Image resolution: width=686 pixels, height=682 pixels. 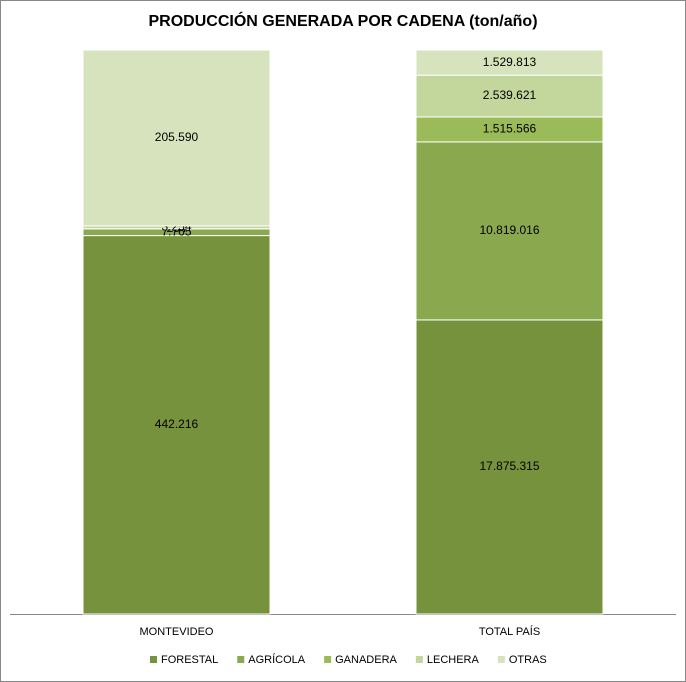 What do you see at coordinates (177, 632) in the screenshot?
I see `x-tick-label: MONTEVIDEO` at bounding box center [177, 632].